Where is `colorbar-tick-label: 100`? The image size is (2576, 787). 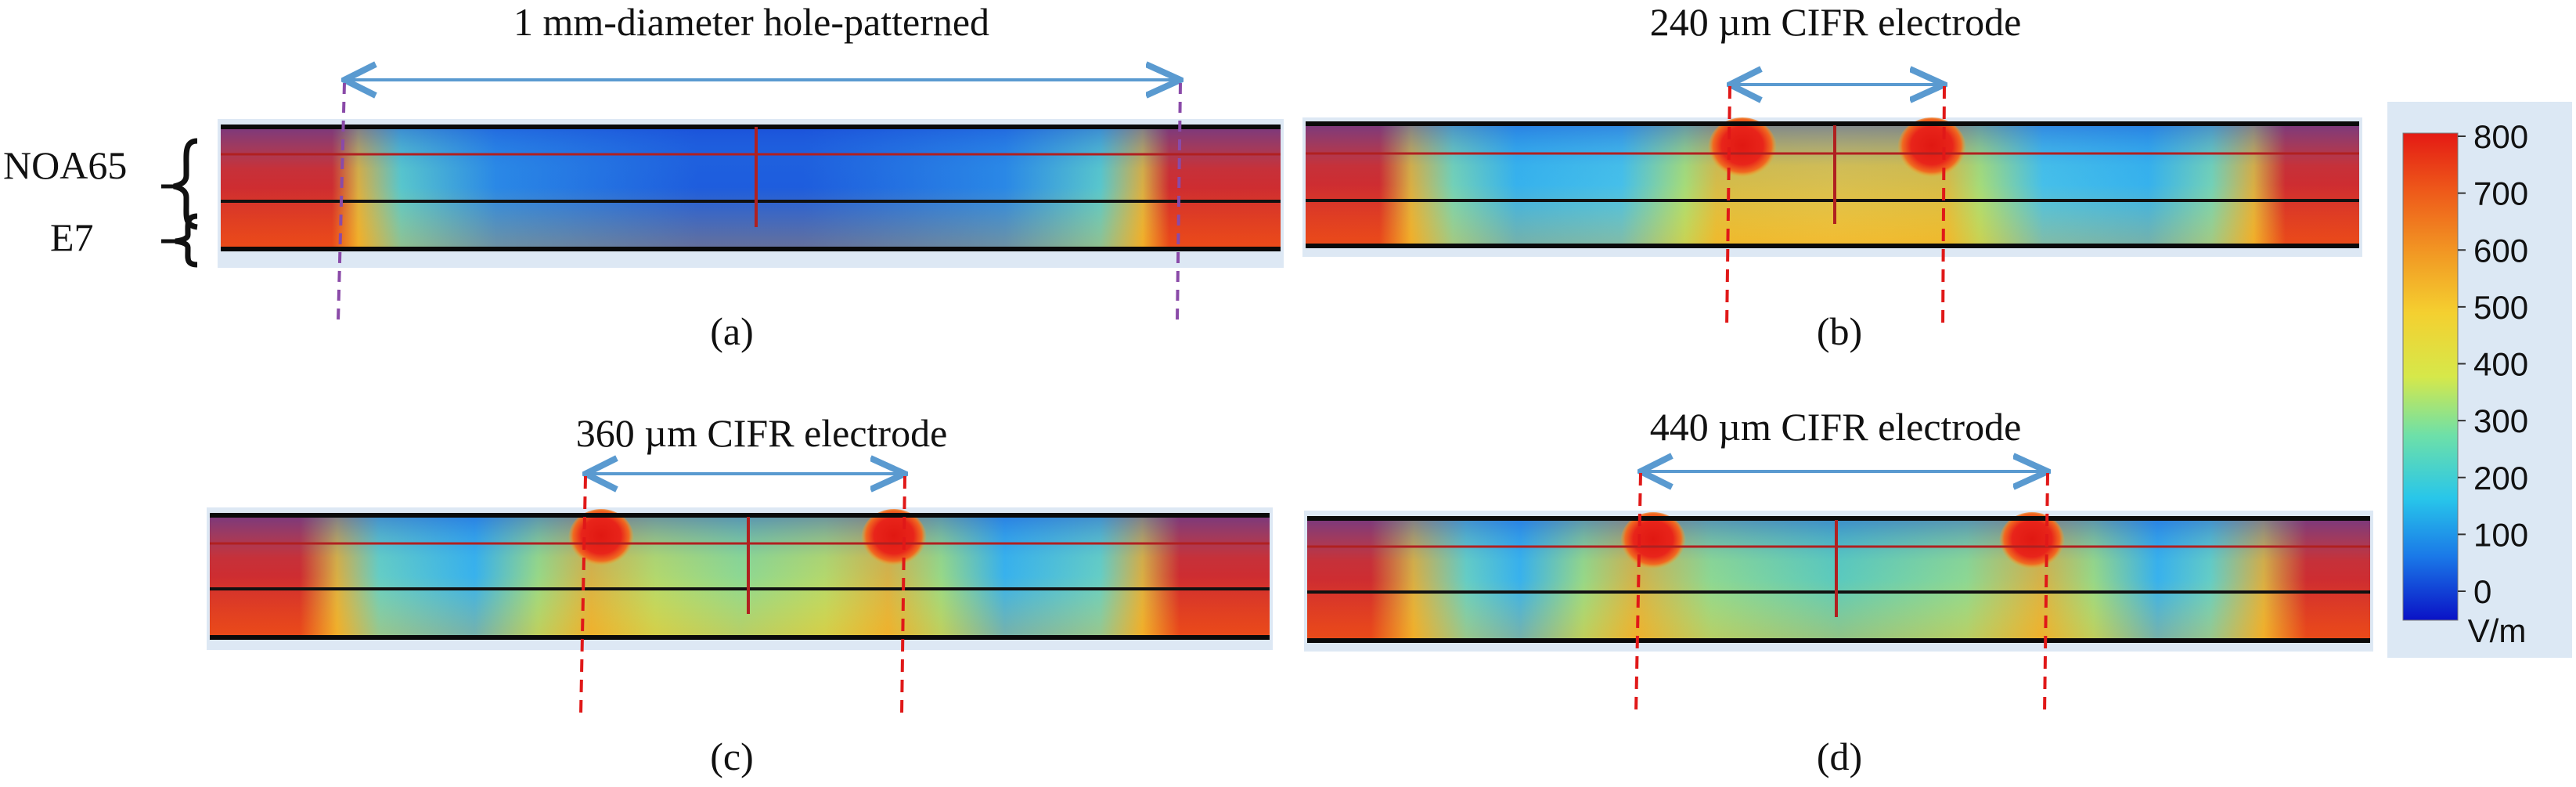 colorbar-tick-label: 100 is located at coordinates (2500, 535).